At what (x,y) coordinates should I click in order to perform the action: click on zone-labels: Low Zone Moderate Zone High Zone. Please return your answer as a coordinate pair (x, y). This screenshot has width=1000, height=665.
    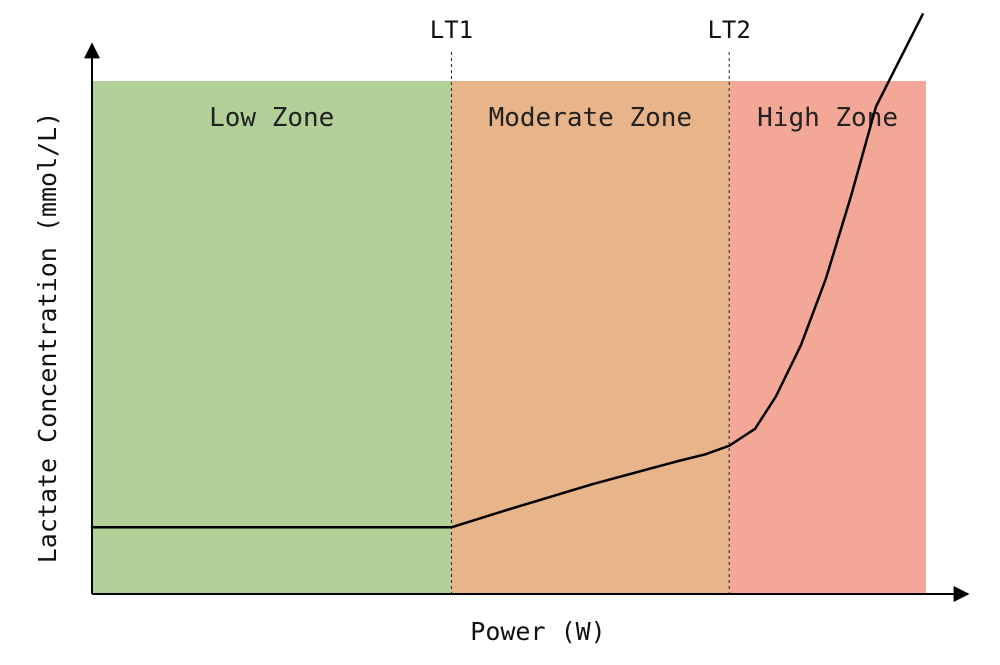
    Looking at the image, I should click on (553, 118).